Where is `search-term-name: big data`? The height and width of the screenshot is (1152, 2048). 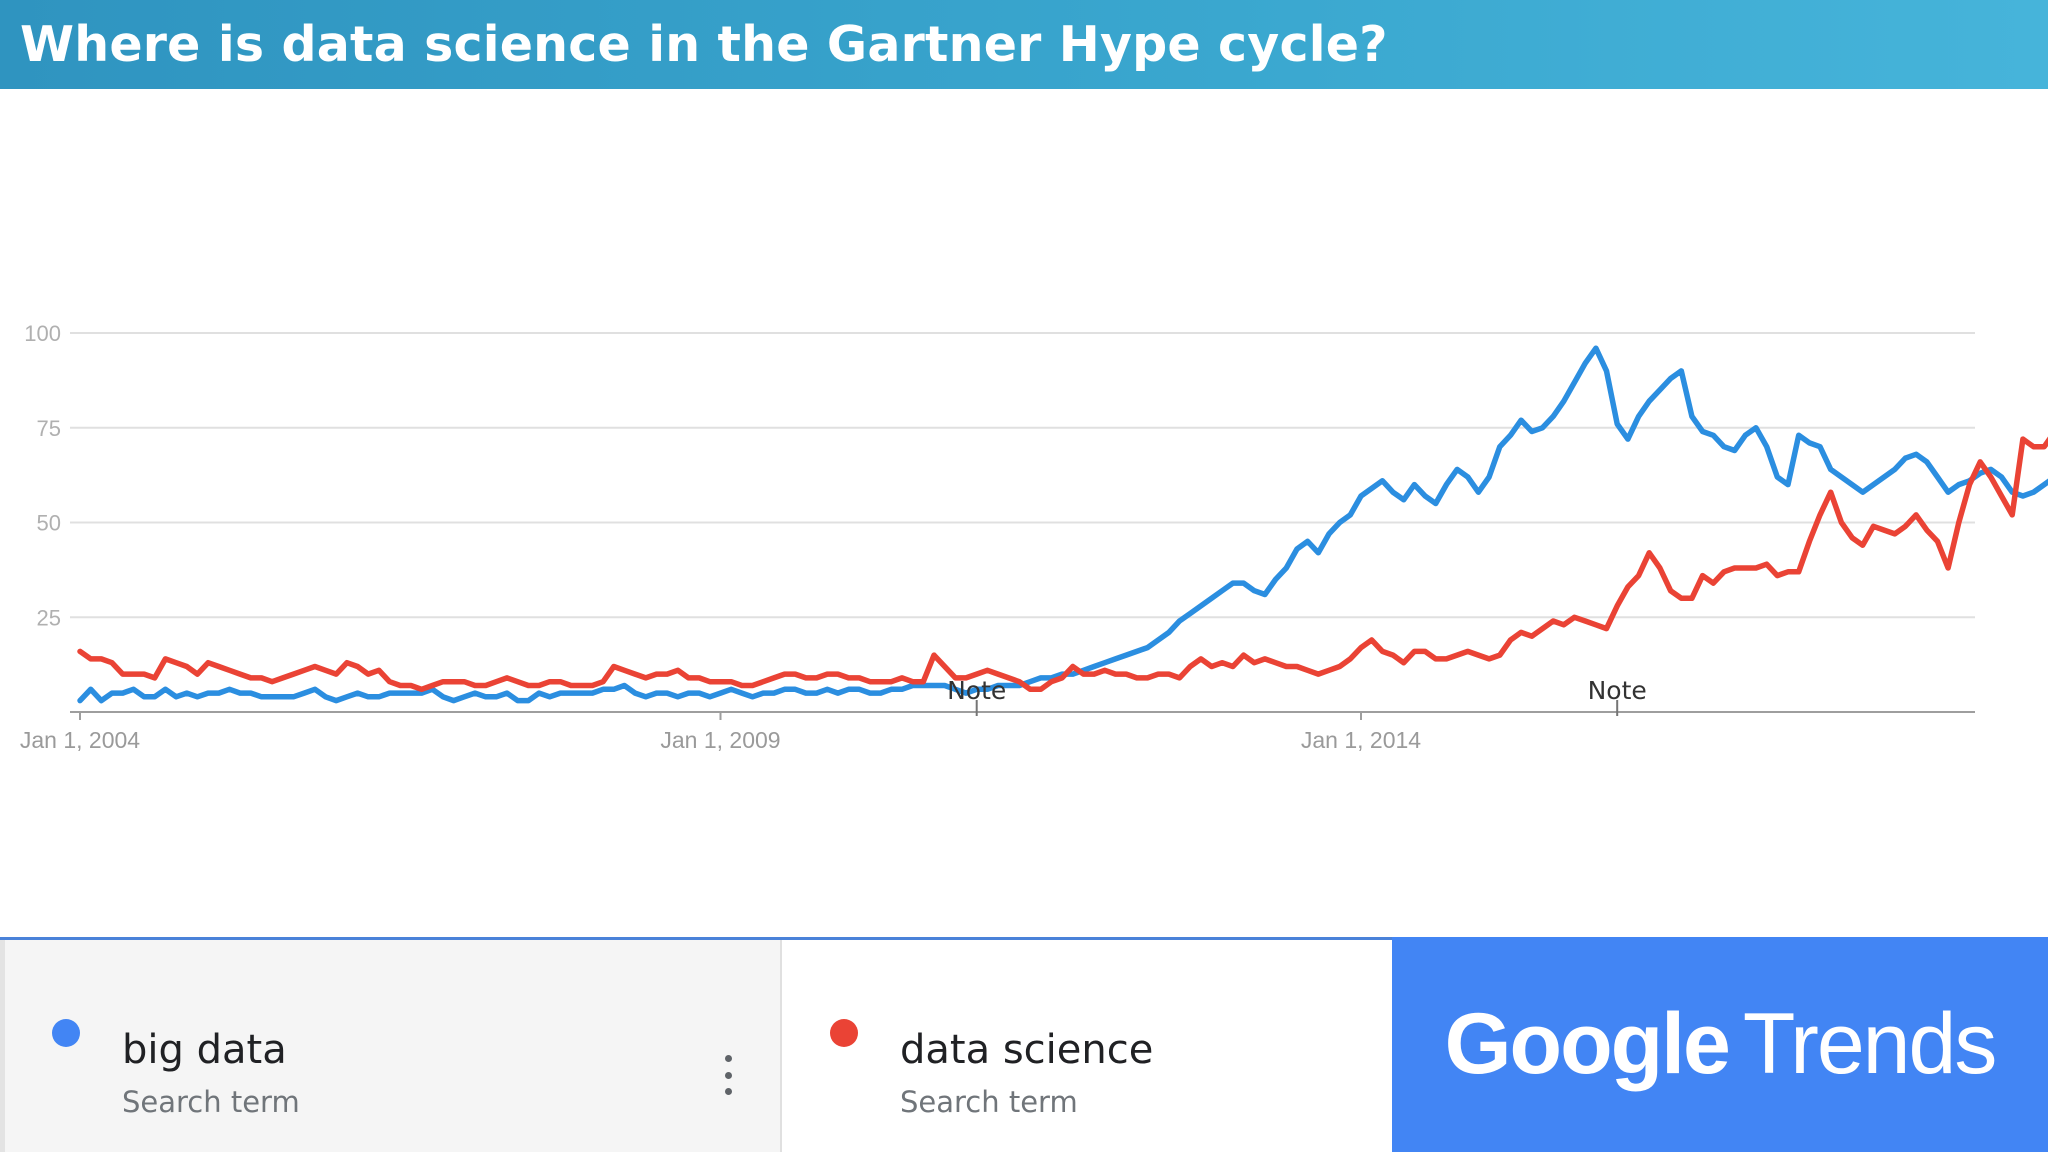 search-term-name: big data is located at coordinates (204, 1050).